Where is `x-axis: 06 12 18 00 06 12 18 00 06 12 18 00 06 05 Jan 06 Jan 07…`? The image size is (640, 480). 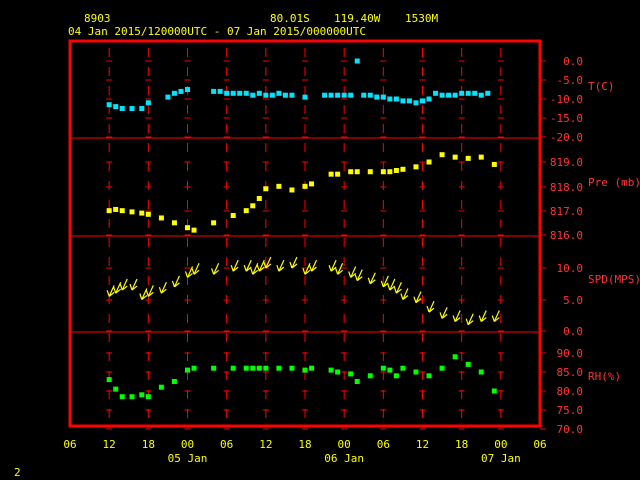
x-axis: 06 12 18 00 06 12 18 00 06 12 18 00 06 05 Jan 06 Jan 07… is located at coordinates (304, 451).